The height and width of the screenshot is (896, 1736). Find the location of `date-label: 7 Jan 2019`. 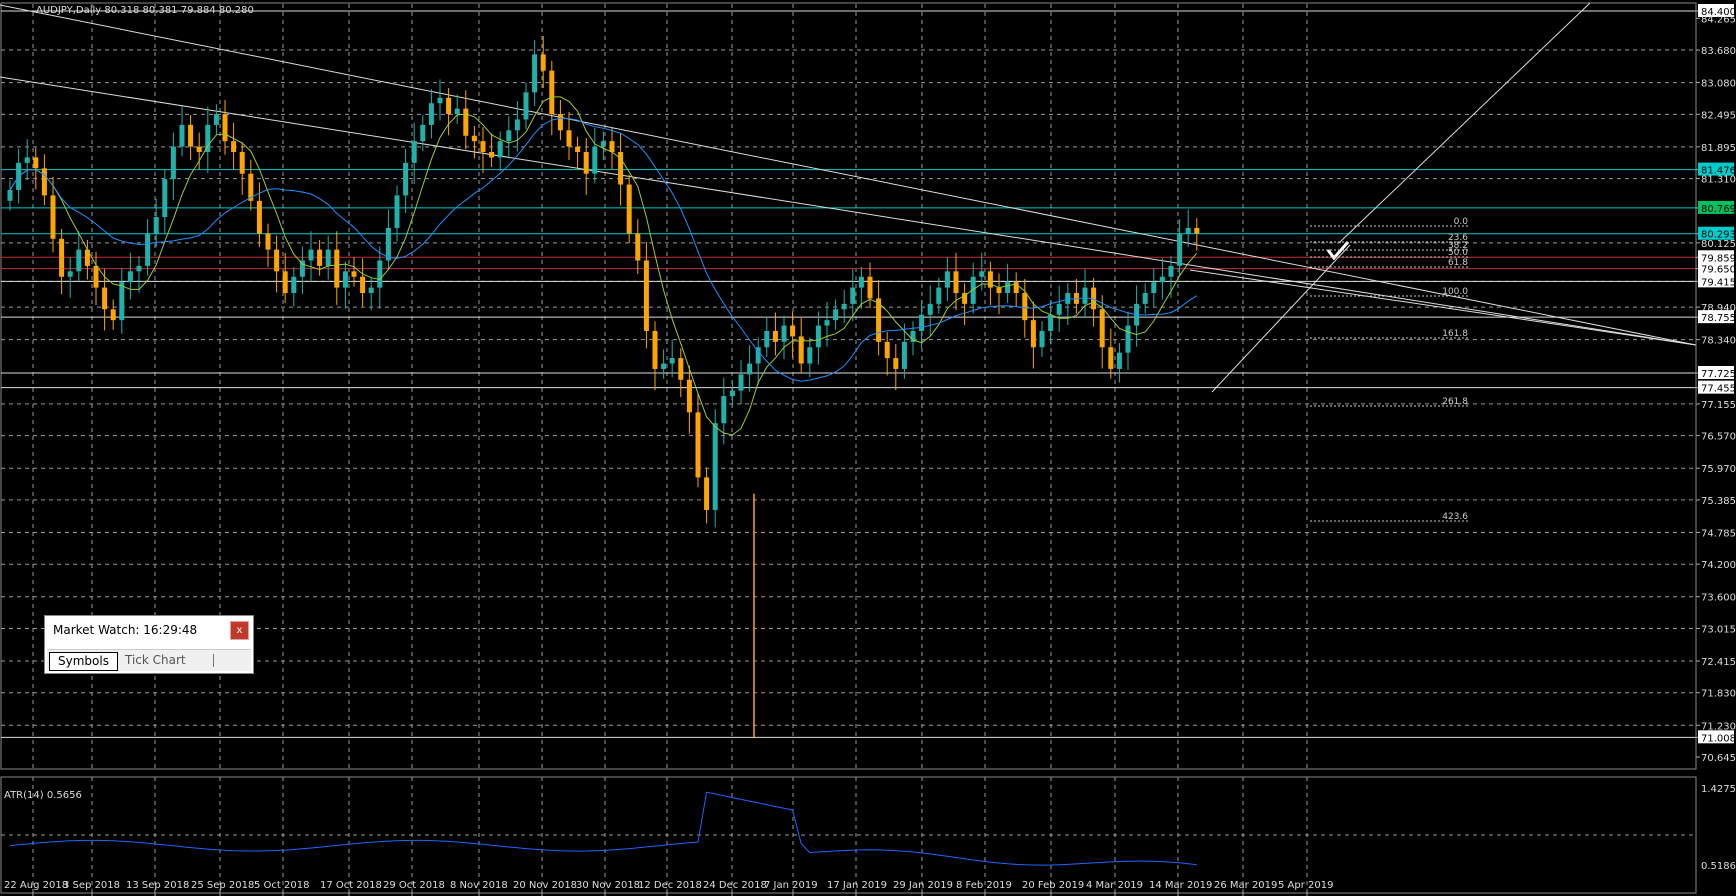

date-label: 7 Jan 2019 is located at coordinates (791, 885).